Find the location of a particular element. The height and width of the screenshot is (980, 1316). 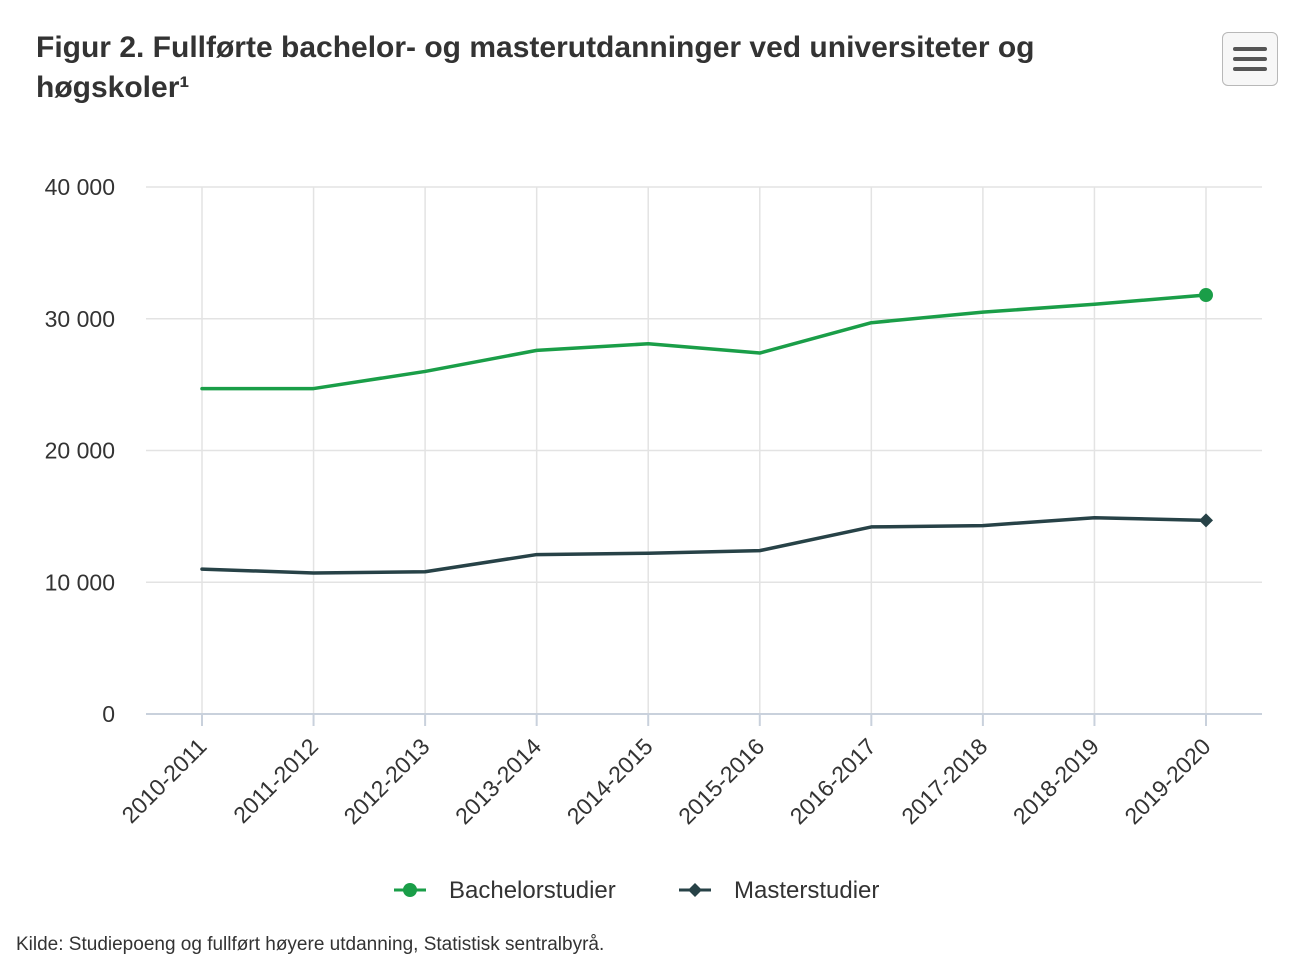

x-tick-label: 2017-2018 is located at coordinates (944, 781).